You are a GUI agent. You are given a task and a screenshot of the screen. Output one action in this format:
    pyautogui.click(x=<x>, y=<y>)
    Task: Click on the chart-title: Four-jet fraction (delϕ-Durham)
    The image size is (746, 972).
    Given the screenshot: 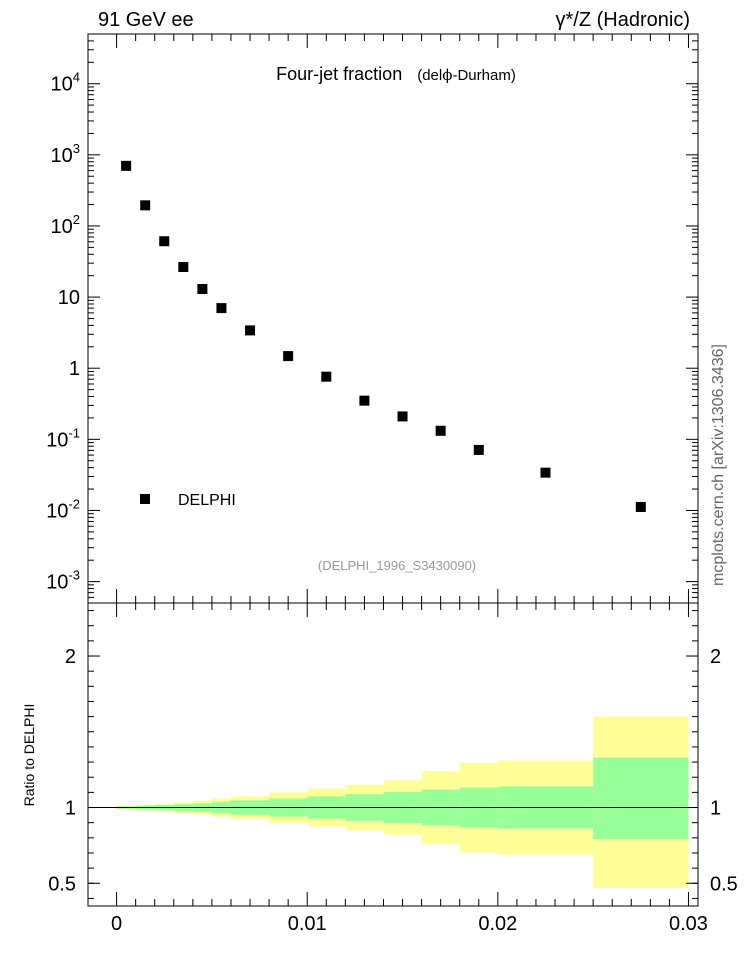 What is the action you would take?
    pyautogui.click(x=396, y=74)
    